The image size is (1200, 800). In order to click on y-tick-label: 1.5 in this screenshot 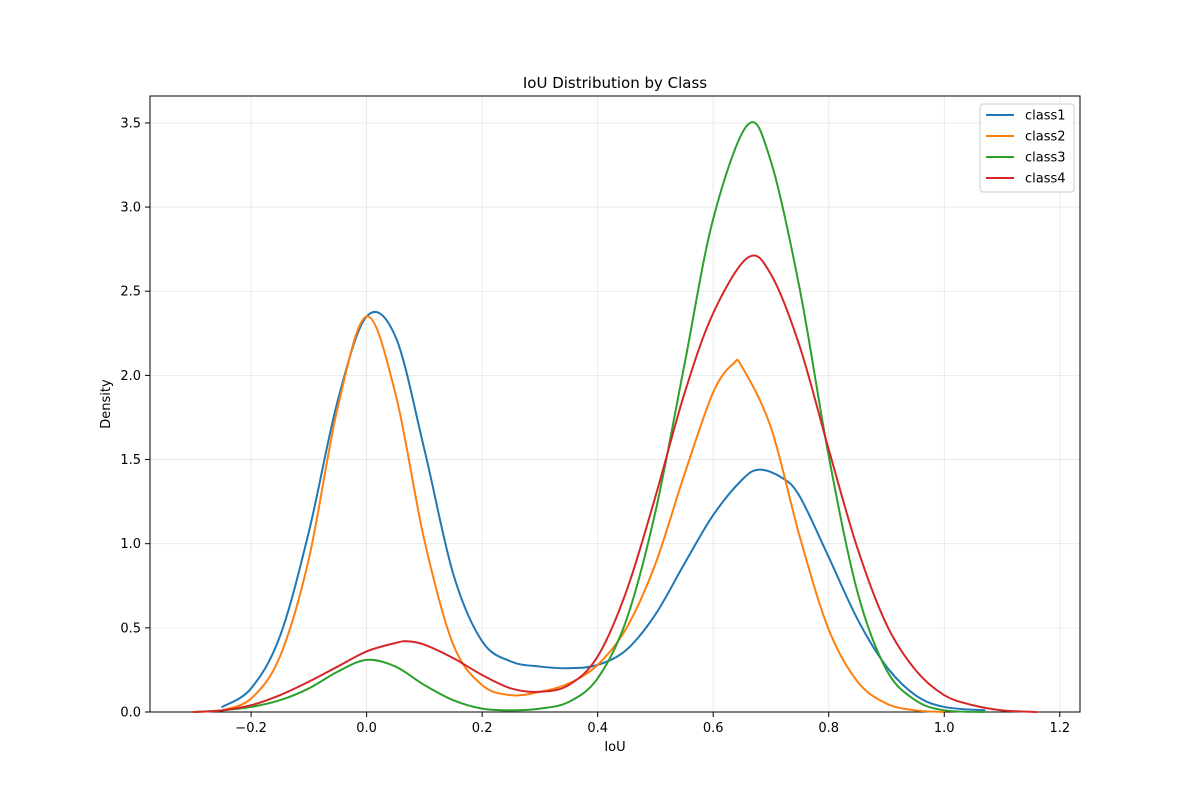, I will do `click(130, 460)`.